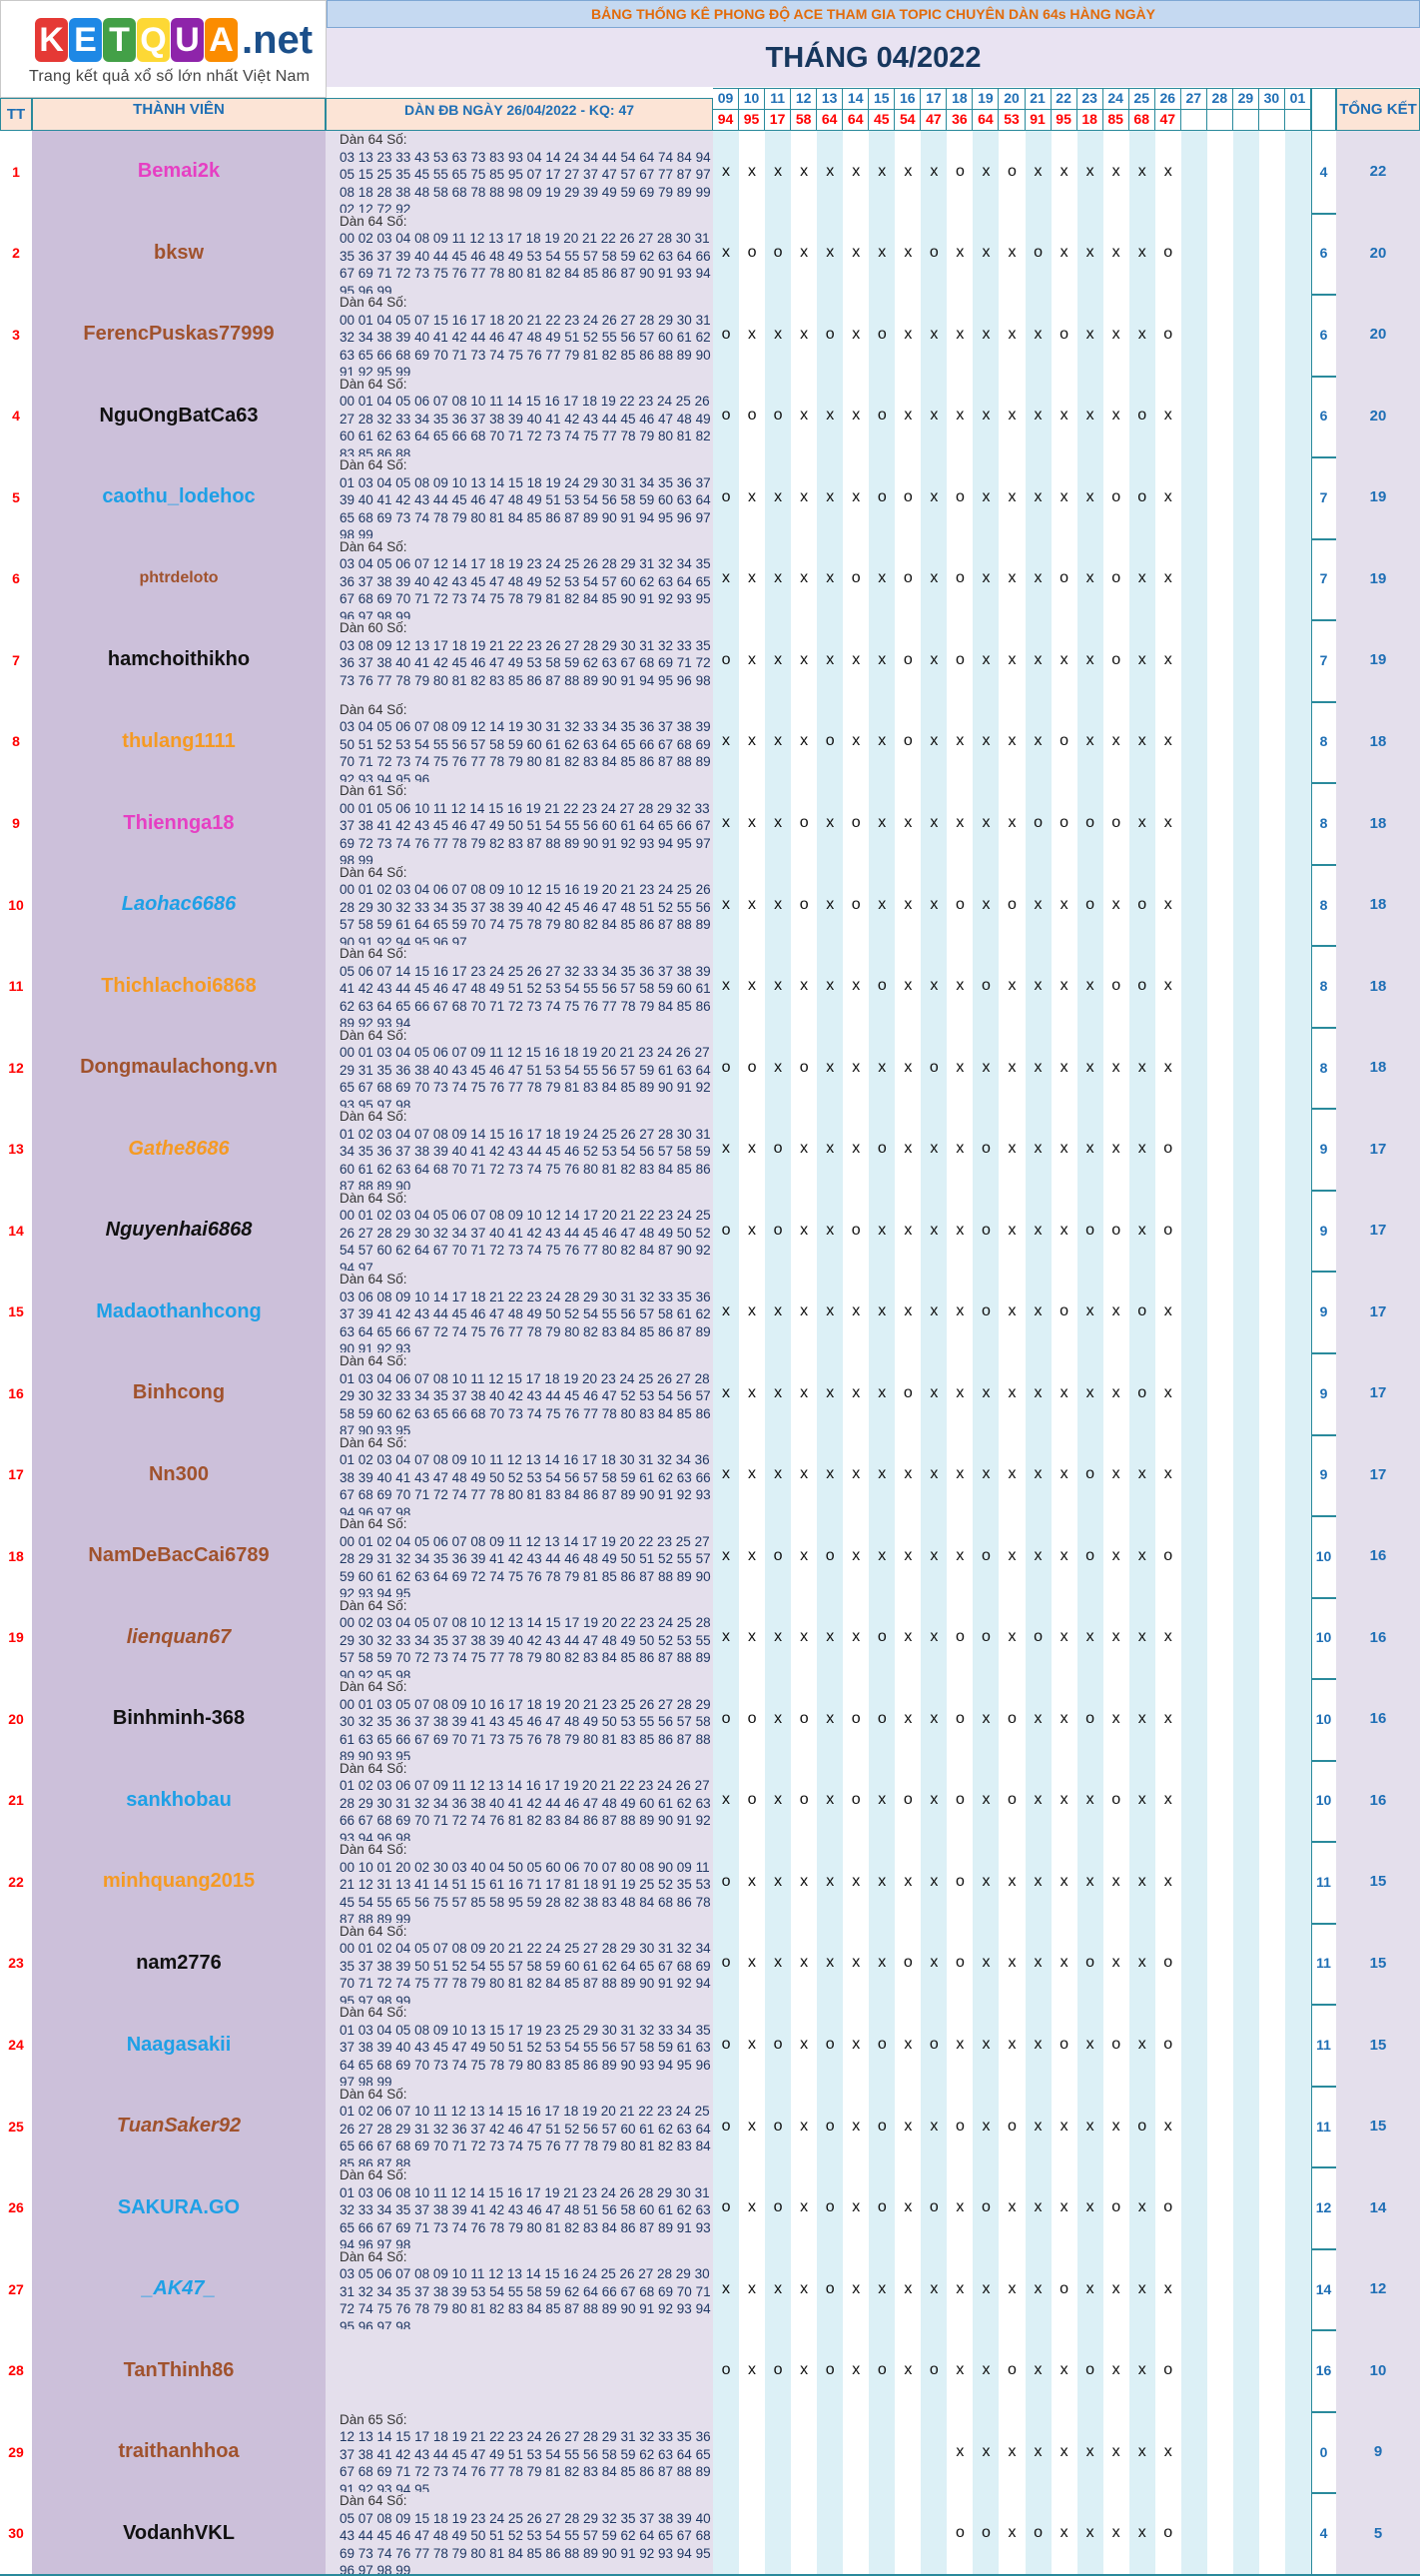 The width and height of the screenshot is (1420, 2576). What do you see at coordinates (180, 1475) in the screenshot?
I see `member-name: Nn300` at bounding box center [180, 1475].